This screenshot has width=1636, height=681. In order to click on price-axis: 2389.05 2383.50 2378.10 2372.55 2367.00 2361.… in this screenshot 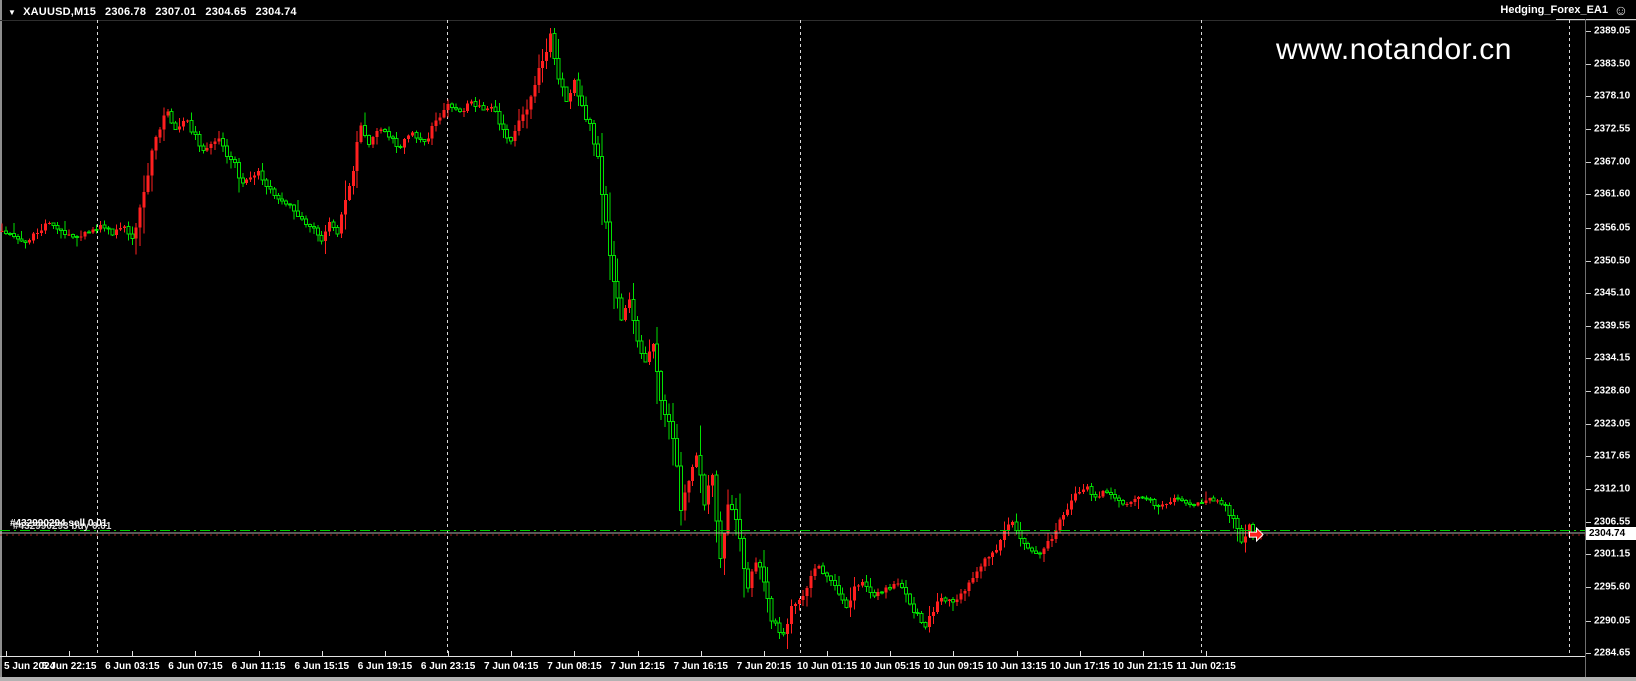, I will do `click(1611, 329)`.